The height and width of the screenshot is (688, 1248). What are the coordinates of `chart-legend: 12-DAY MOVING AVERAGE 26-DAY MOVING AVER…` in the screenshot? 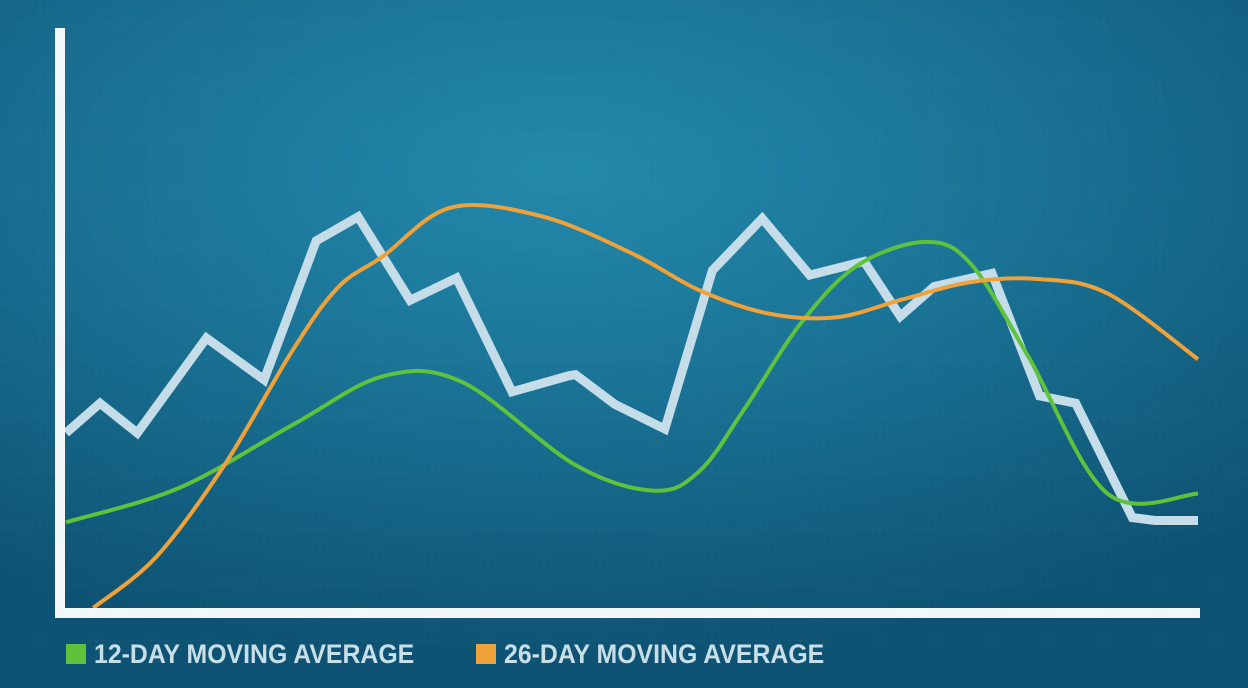 It's located at (476, 654).